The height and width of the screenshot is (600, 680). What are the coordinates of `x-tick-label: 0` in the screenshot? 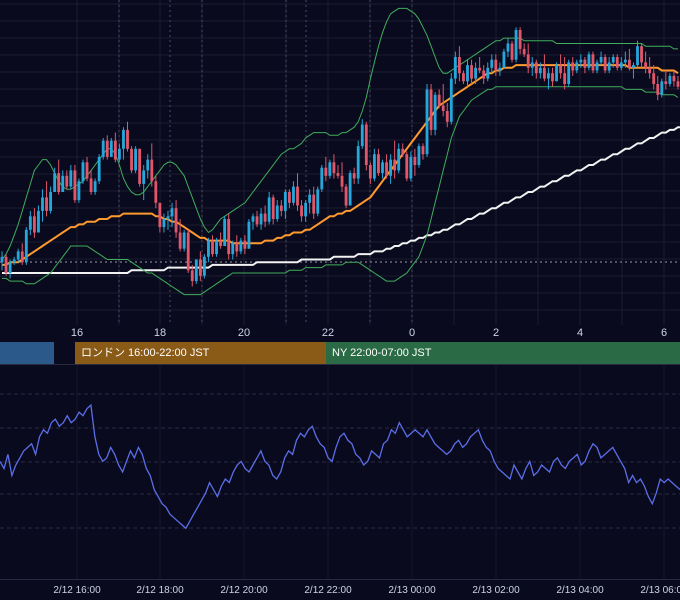 It's located at (412, 333).